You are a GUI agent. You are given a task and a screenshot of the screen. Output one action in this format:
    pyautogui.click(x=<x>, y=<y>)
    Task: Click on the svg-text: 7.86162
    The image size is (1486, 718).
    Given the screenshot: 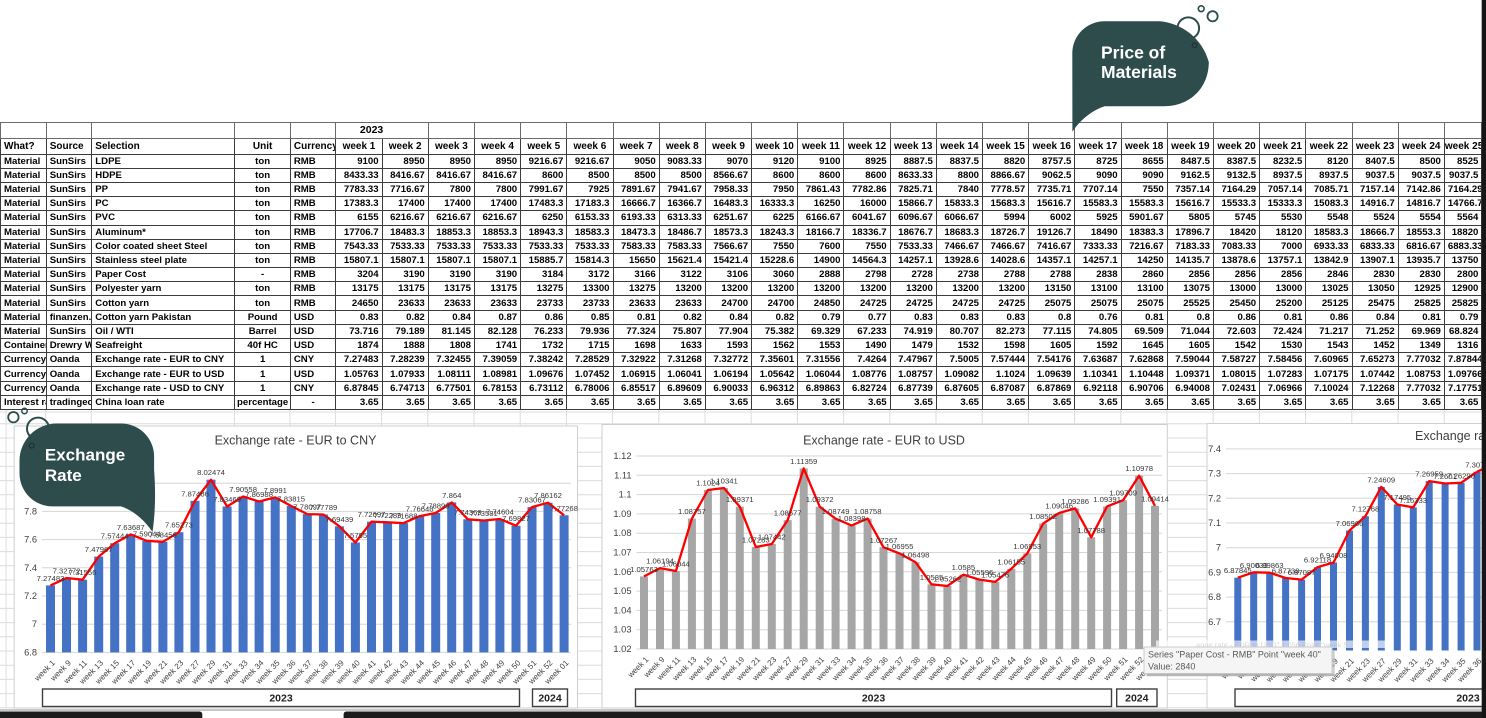 What is the action you would take?
    pyautogui.click(x=548, y=495)
    